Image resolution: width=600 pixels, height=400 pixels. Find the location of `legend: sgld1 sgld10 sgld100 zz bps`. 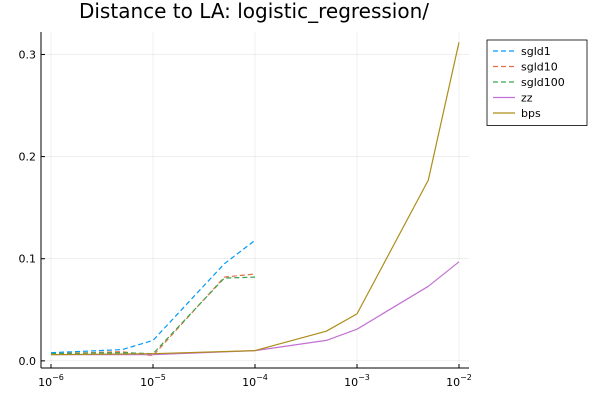

legend: sgld1 sgld10 sgld100 zz bps is located at coordinates (537, 82).